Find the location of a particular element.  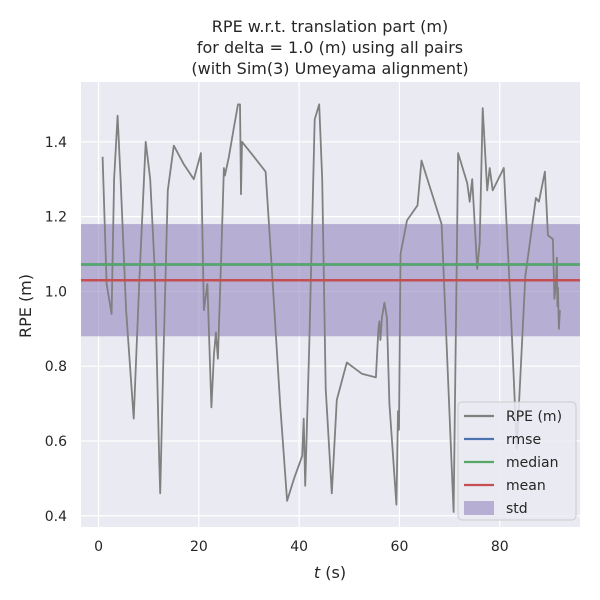

y-tick-label: 1.2 is located at coordinates (56, 218).